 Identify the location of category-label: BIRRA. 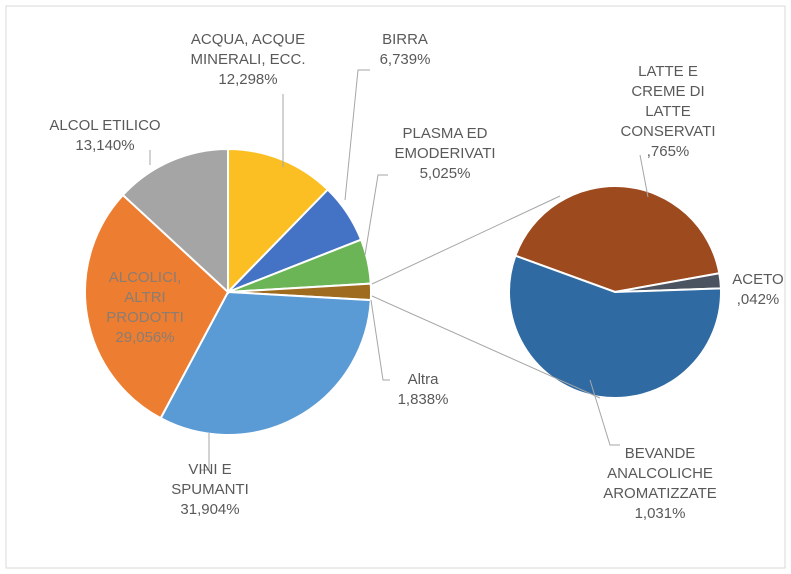
(405, 39).